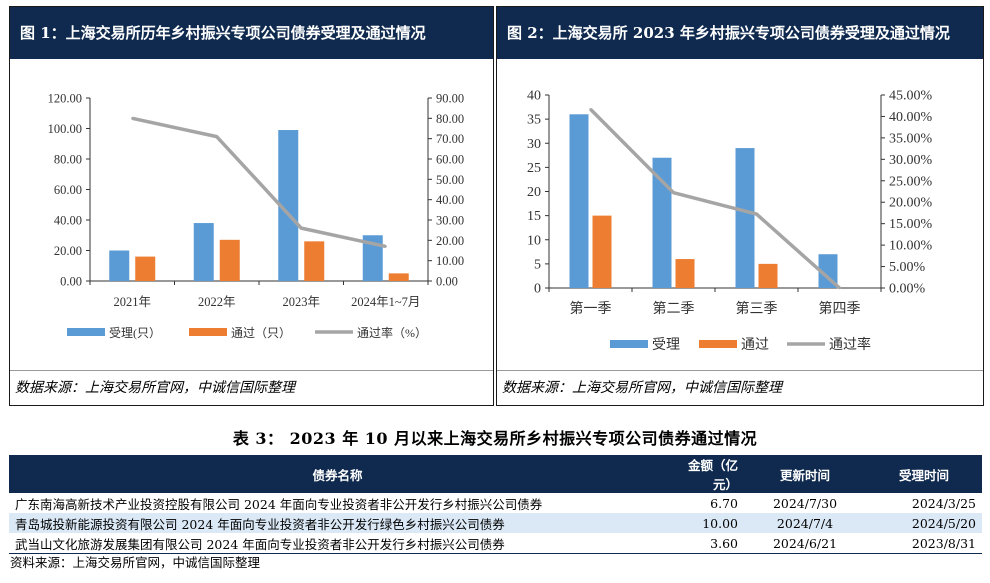 This screenshot has width=990, height=583. What do you see at coordinates (392, 332) in the screenshot?
I see `legend-label: 通过率（%）` at bounding box center [392, 332].